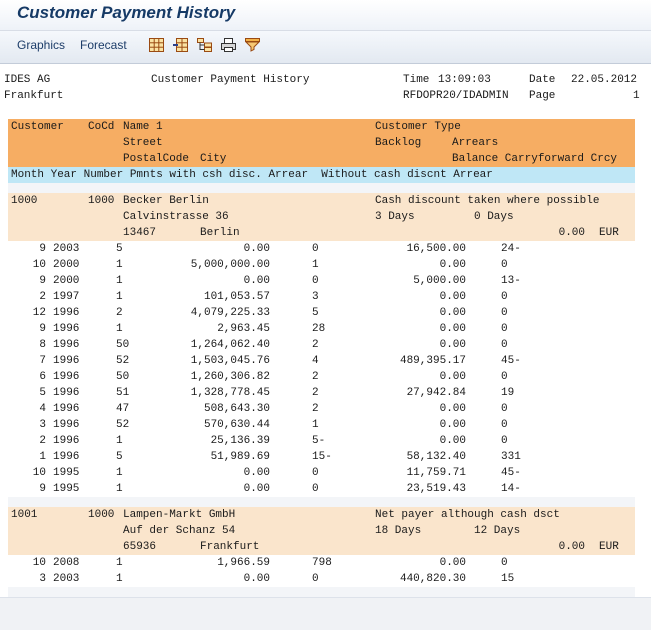  I want to click on row-arrear-without-discount: 13-, so click(511, 281).